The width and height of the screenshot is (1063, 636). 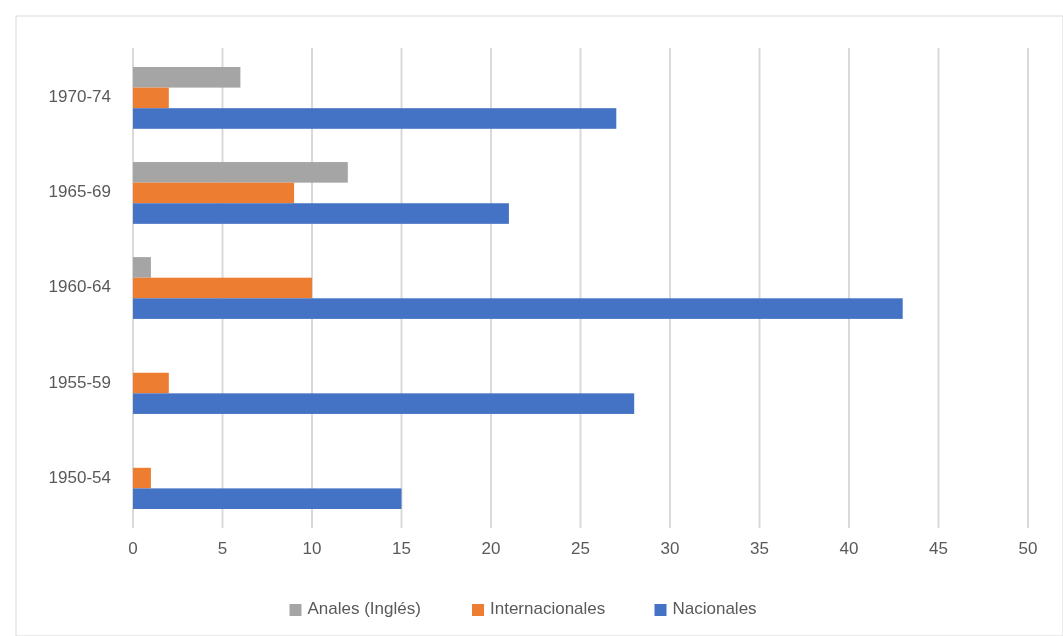 What do you see at coordinates (312, 548) in the screenshot?
I see `x-tick-label: 10` at bounding box center [312, 548].